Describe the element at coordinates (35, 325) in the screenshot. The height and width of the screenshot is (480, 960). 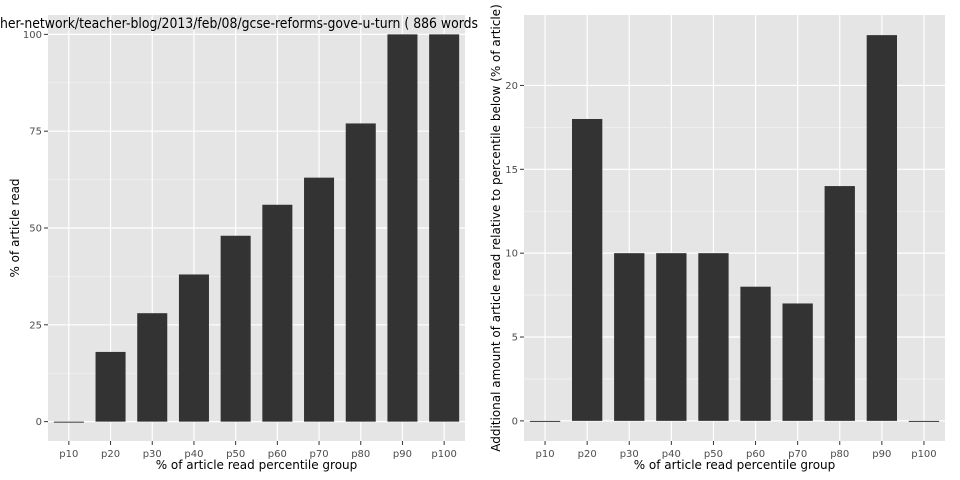
I see `y-tick-label: 25` at that location.